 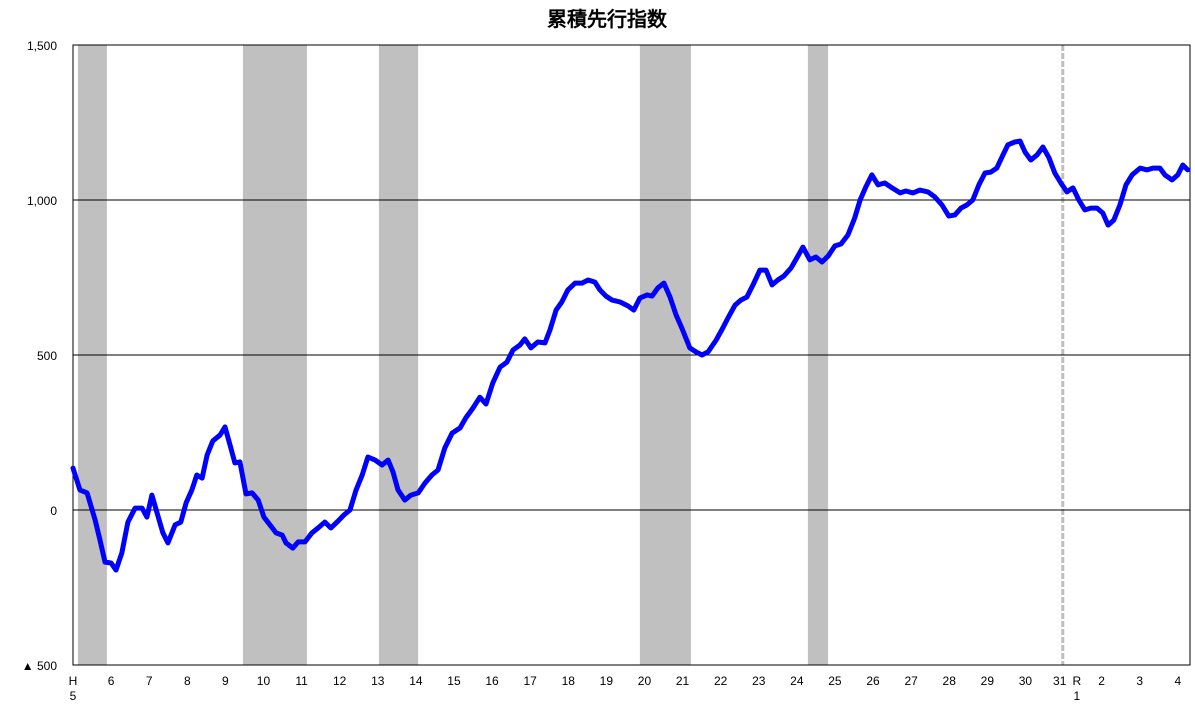 What do you see at coordinates (797, 681) in the screenshot?
I see `x-tick-label: 24` at bounding box center [797, 681].